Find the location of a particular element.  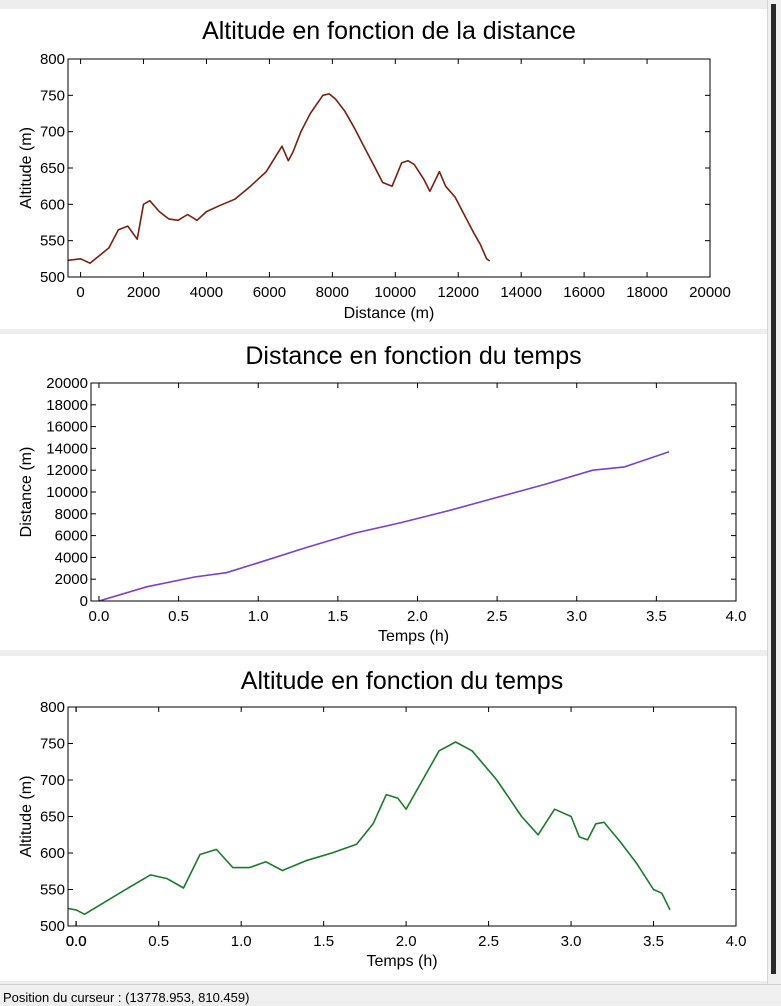

x-tick-label: 14000 is located at coordinates (521, 292).